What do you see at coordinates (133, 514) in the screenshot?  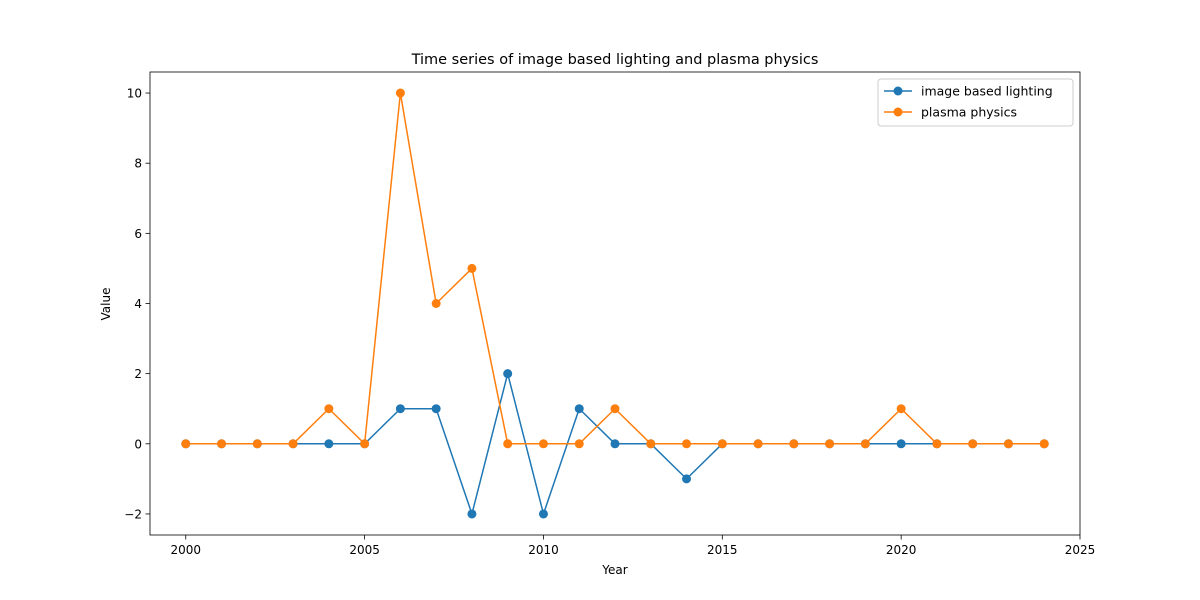 I see `y-tick-label: −2` at bounding box center [133, 514].